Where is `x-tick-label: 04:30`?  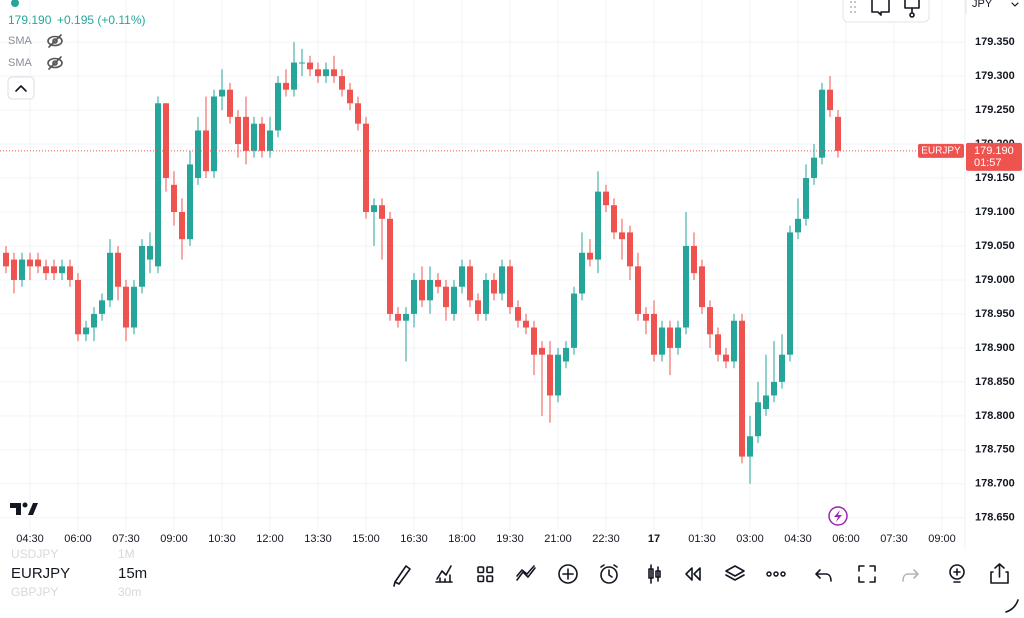
x-tick-label: 04:30 is located at coordinates (30, 539).